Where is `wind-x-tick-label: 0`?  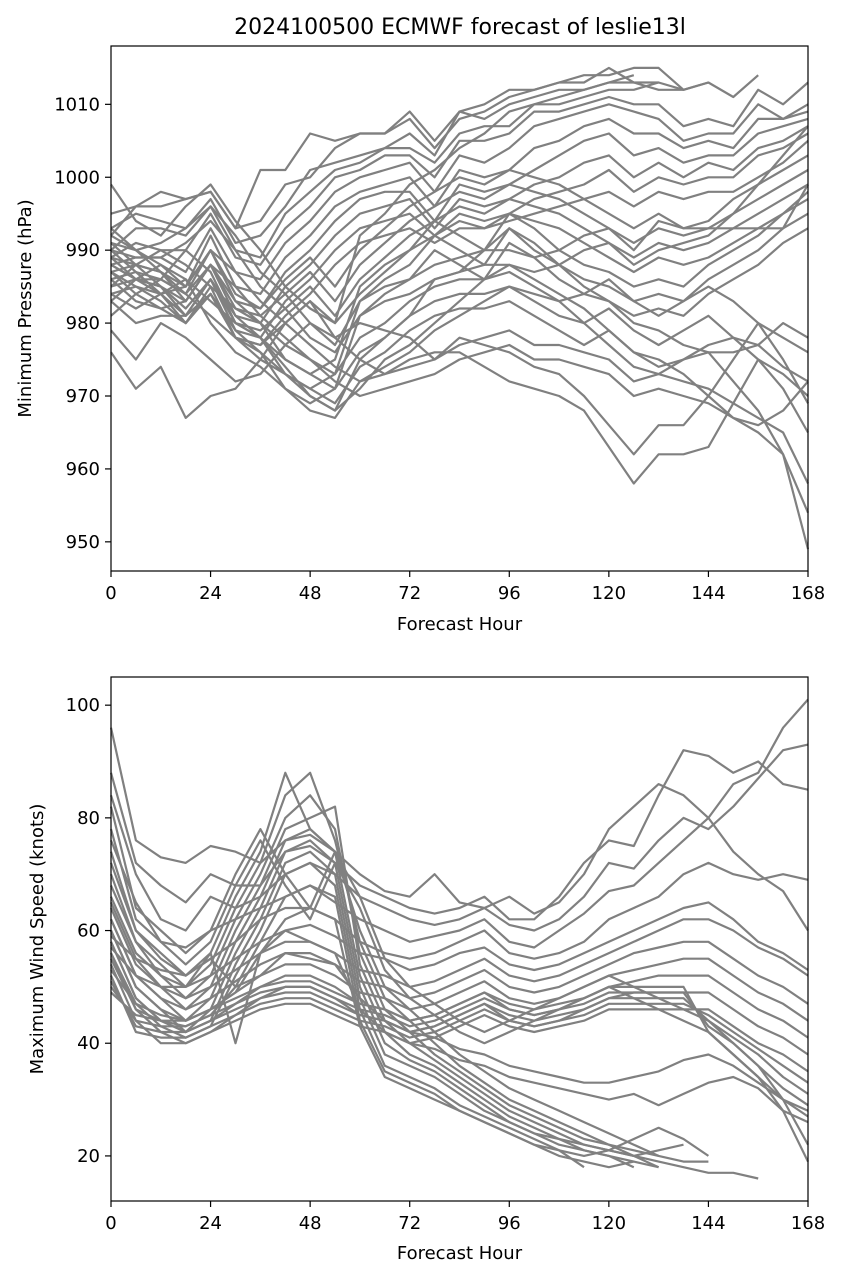 wind-x-tick-label: 0 is located at coordinates (110, 1223).